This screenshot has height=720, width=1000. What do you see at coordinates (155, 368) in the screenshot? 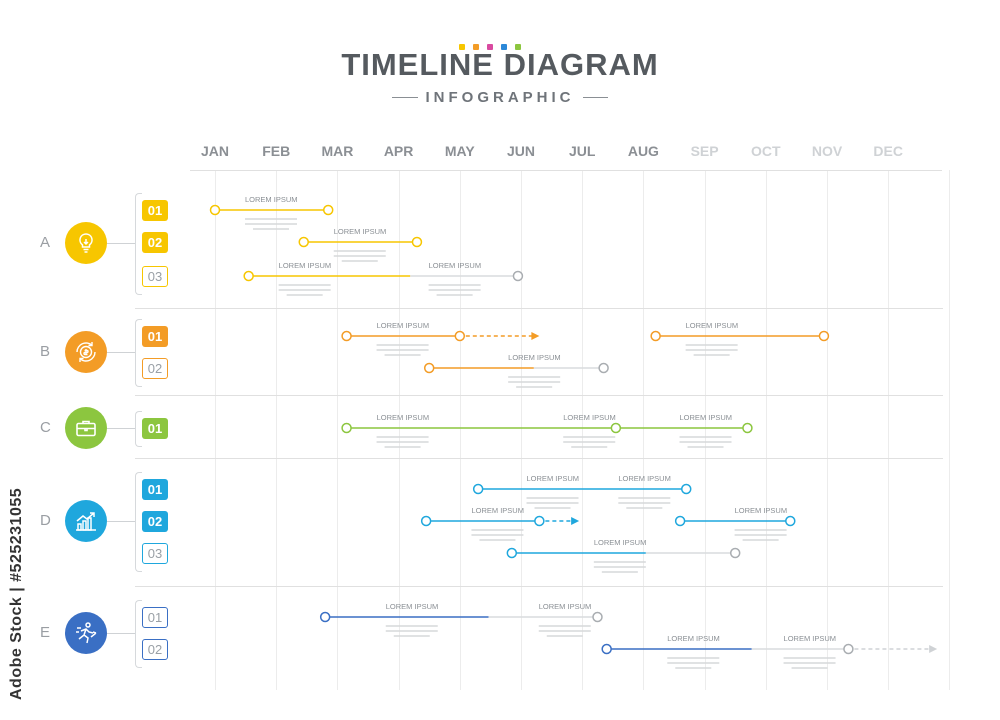
I see `row-badge-b-02: 02` at bounding box center [155, 368].